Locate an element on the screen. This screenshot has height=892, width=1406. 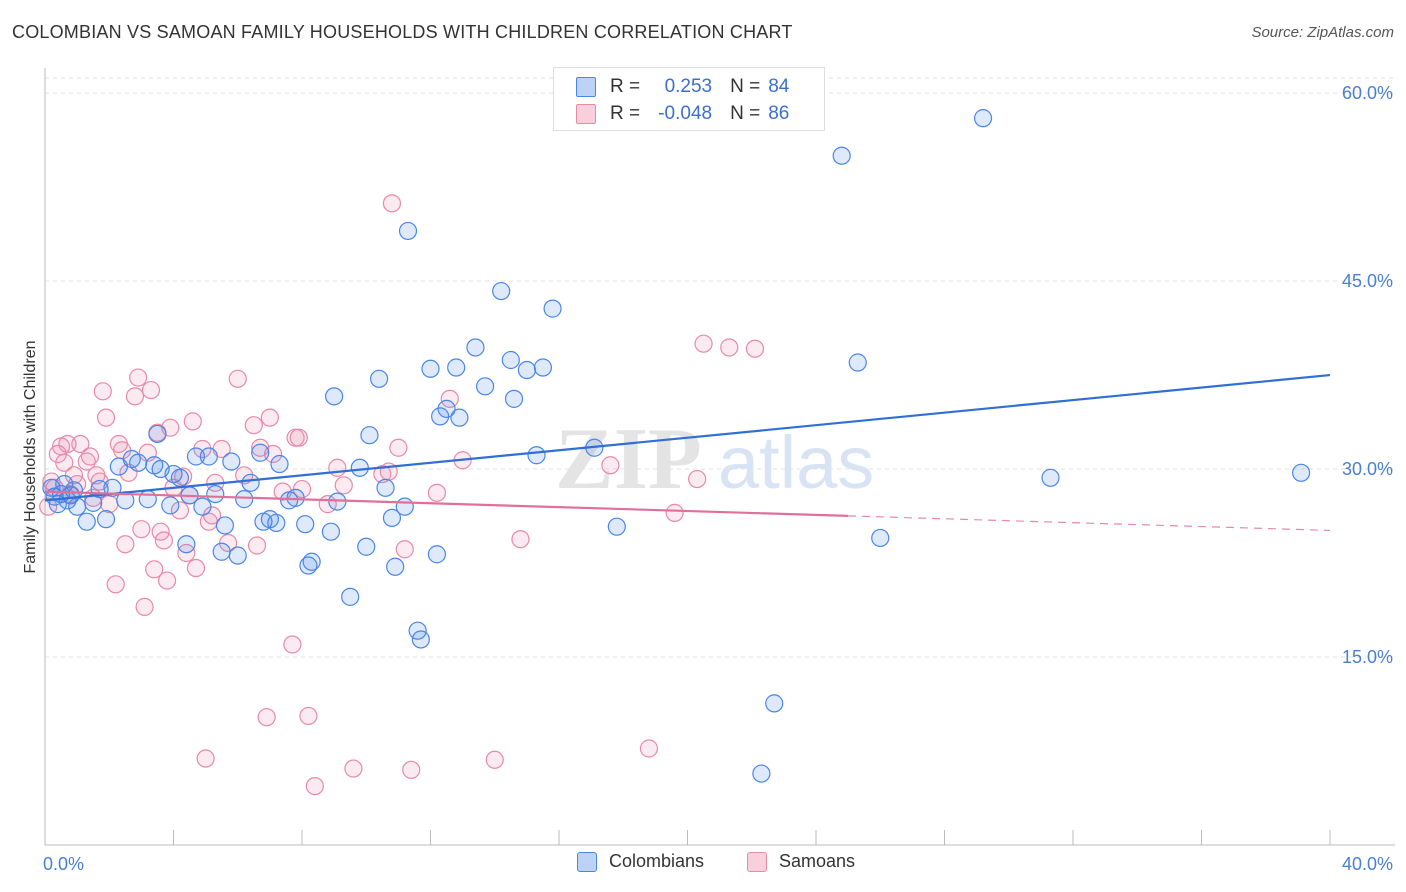
legend-item-samoans: Samoans is located at coordinates (801, 861).